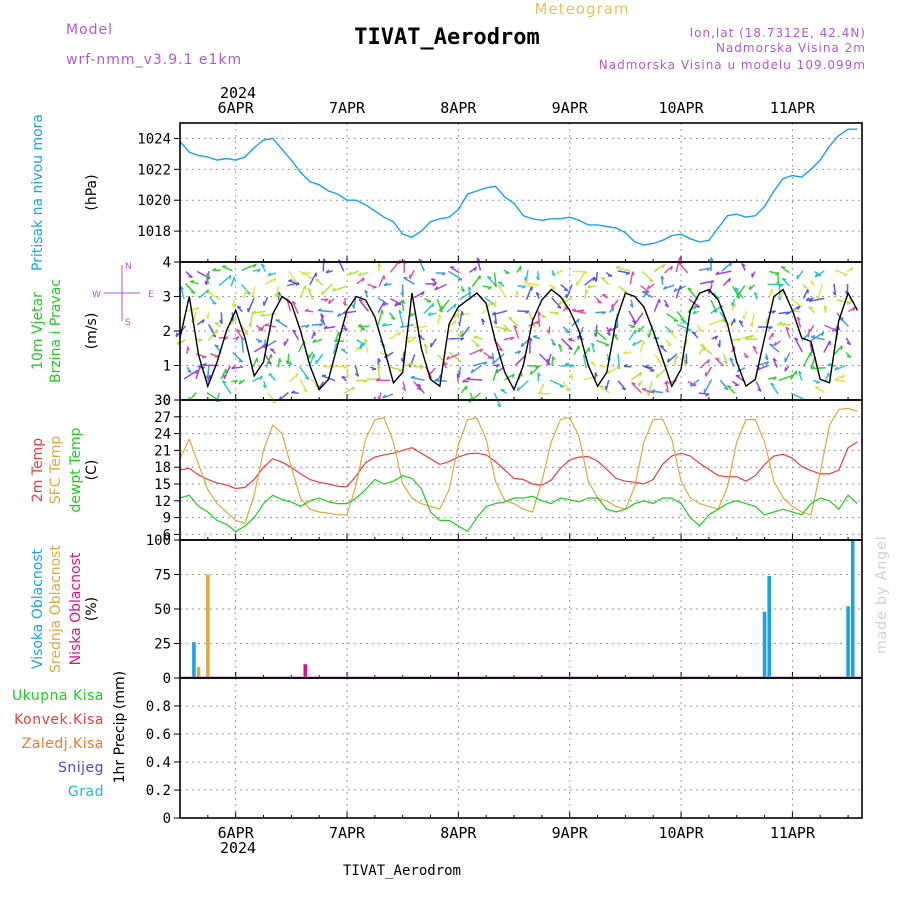  What do you see at coordinates (347, 833) in the screenshot?
I see `x-tick-label-bottom: 7APR` at bounding box center [347, 833].